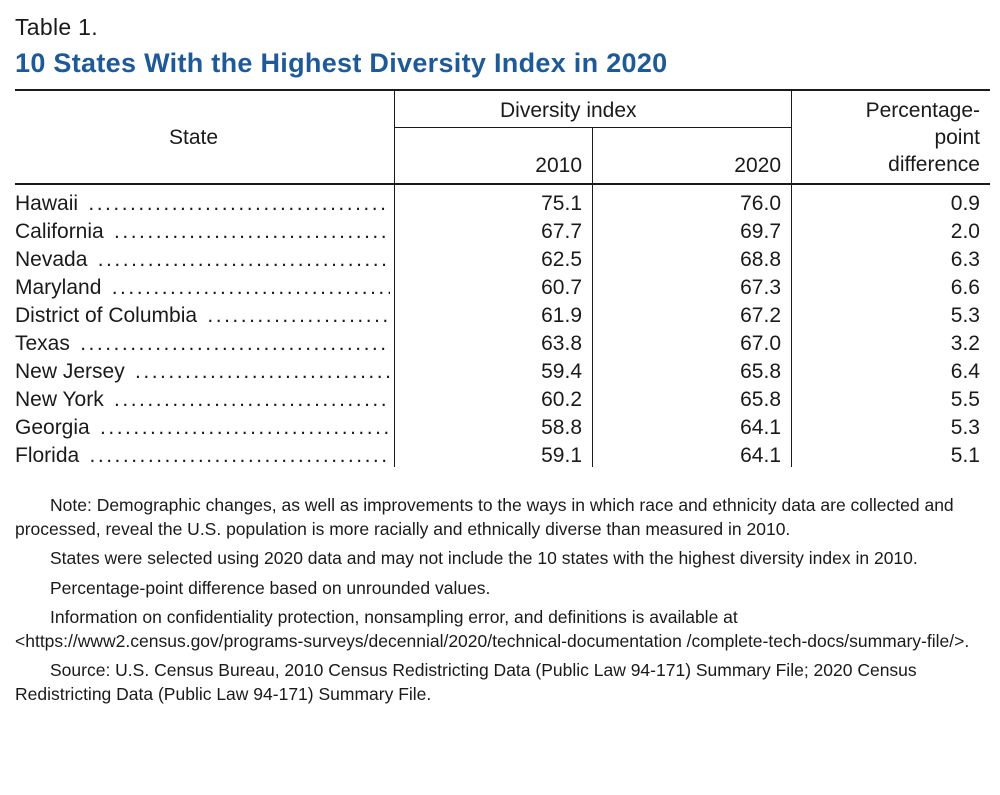 Image resolution: width=1000 pixels, height=795 pixels. What do you see at coordinates (561, 287) in the screenshot?
I see `value-2010: 60.7` at bounding box center [561, 287].